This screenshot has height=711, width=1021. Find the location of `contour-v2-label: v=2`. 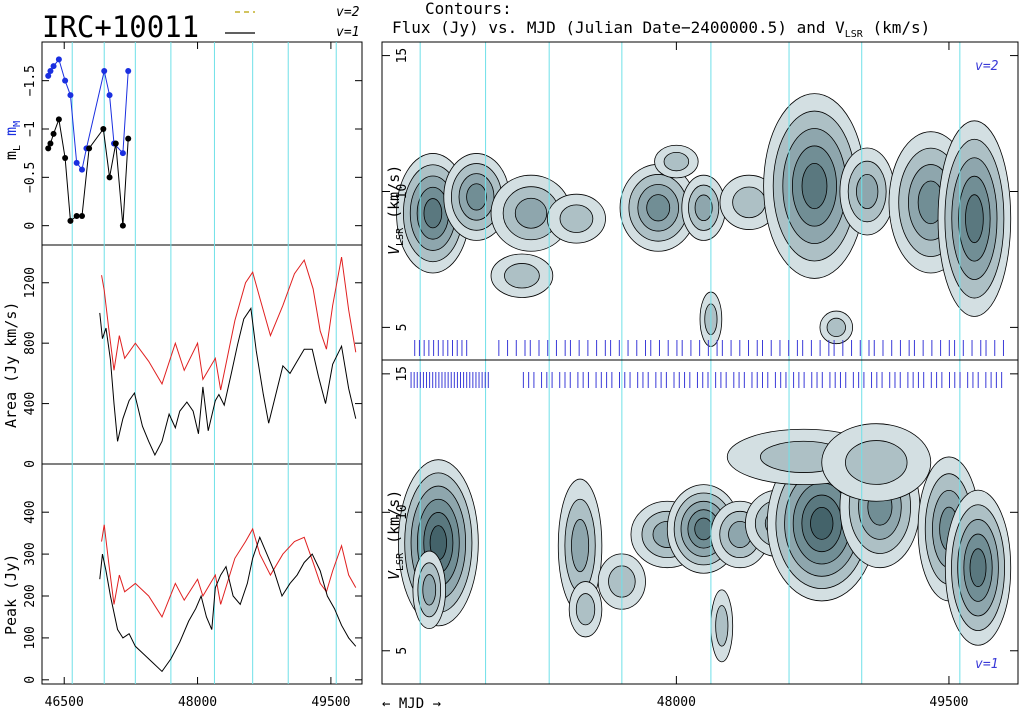

contour-v2-label: v=2 is located at coordinates (987, 66).